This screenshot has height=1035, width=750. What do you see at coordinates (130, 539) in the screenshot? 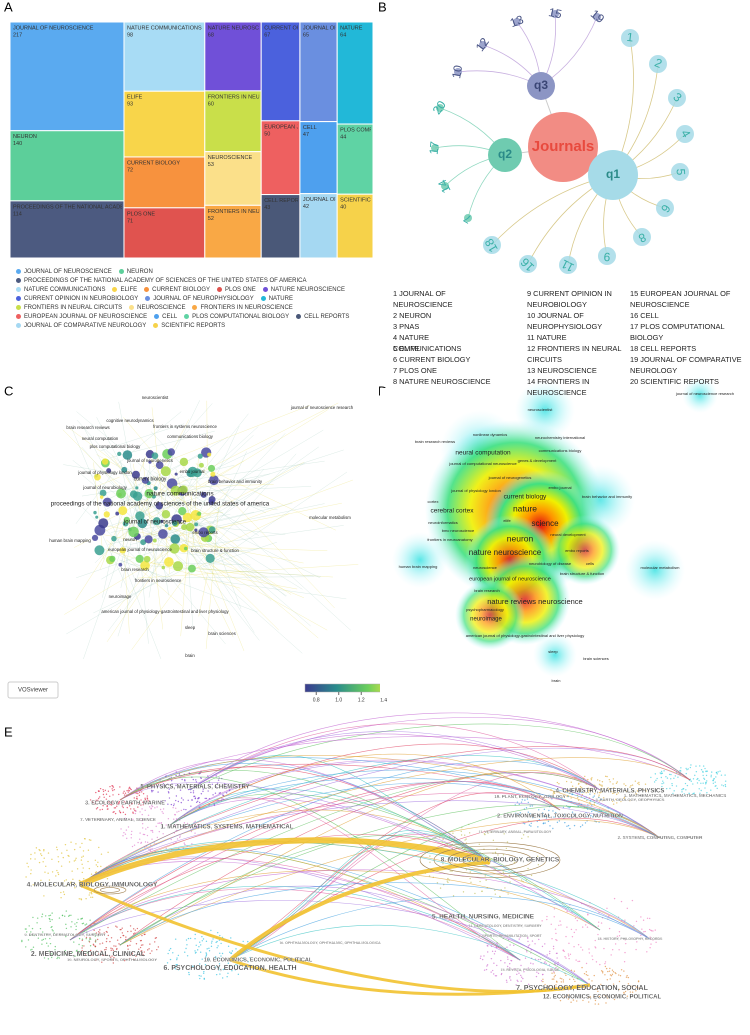
I see `node-label: neuron` at bounding box center [130, 539].